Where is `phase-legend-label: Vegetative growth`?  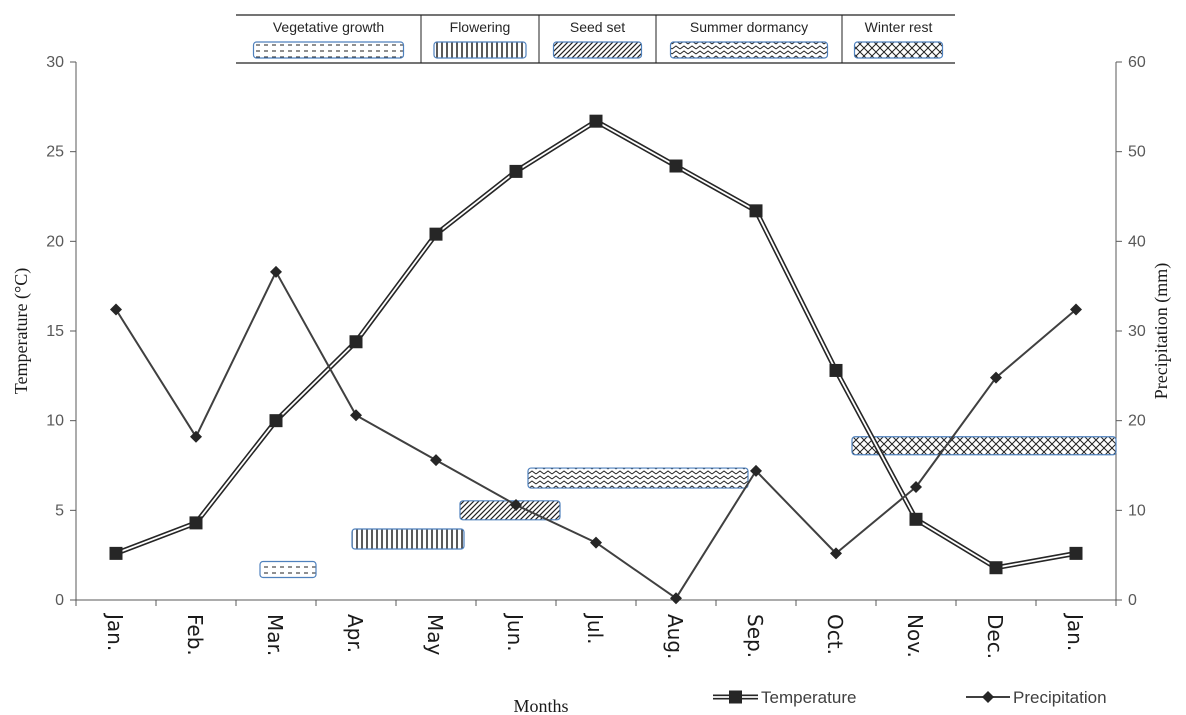
phase-legend-label: Vegetative growth is located at coordinates (328, 27).